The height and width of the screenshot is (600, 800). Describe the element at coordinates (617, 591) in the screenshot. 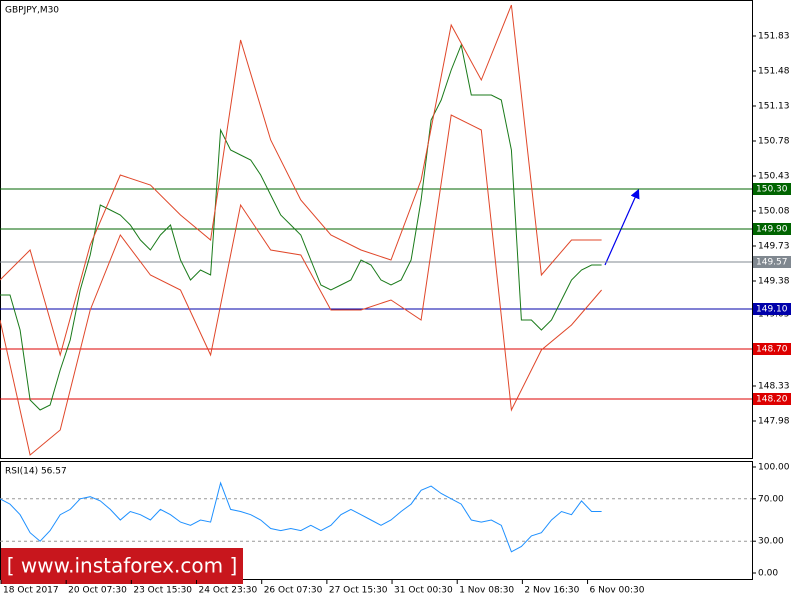

I see `x-tick-label: 6 Nov 00:30` at that location.